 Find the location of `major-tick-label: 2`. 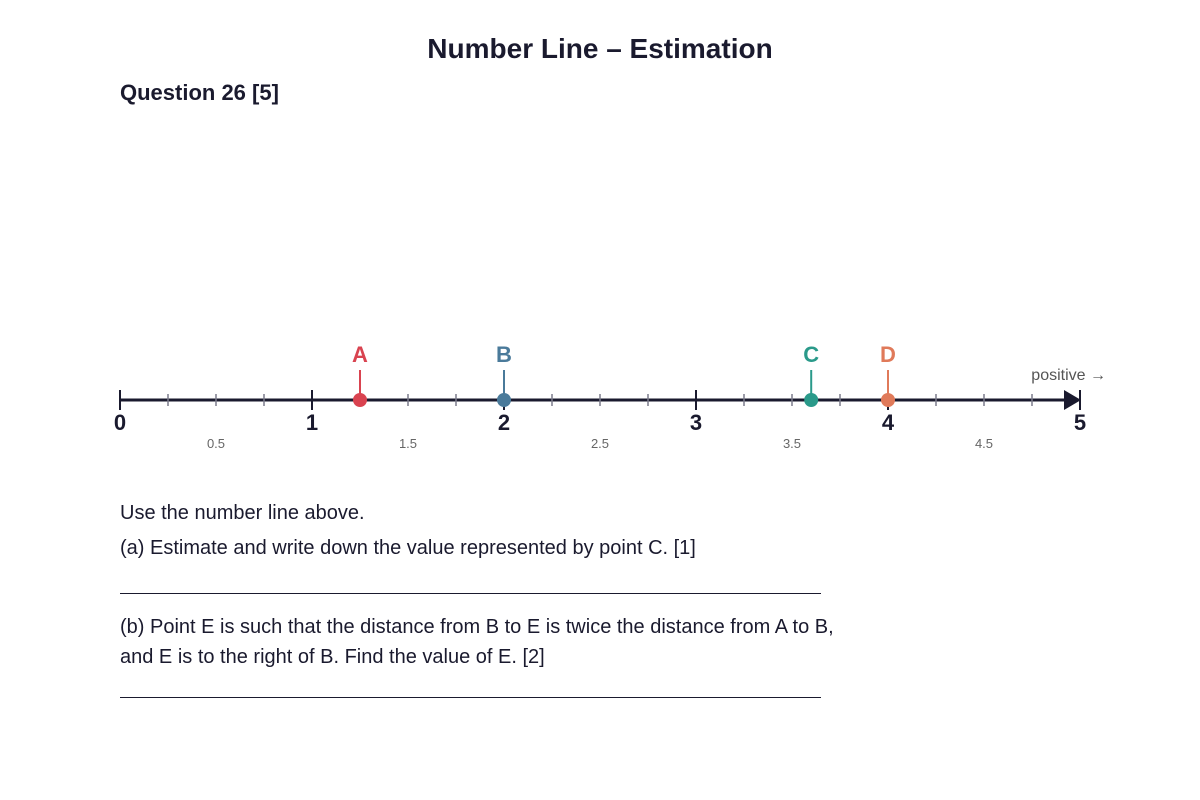

major-tick-label: 2 is located at coordinates (504, 422).